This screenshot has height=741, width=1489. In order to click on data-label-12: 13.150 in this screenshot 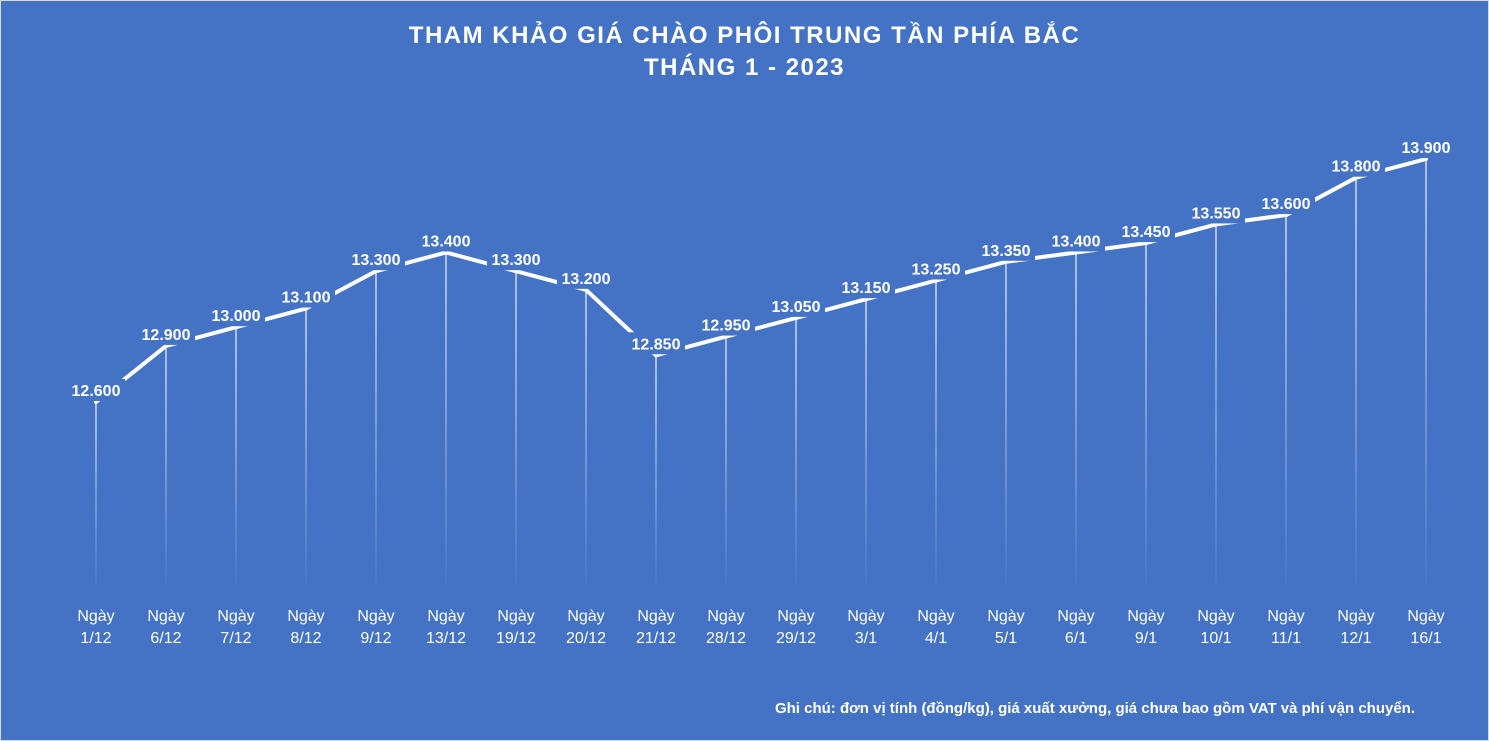, I will do `click(866, 288)`.